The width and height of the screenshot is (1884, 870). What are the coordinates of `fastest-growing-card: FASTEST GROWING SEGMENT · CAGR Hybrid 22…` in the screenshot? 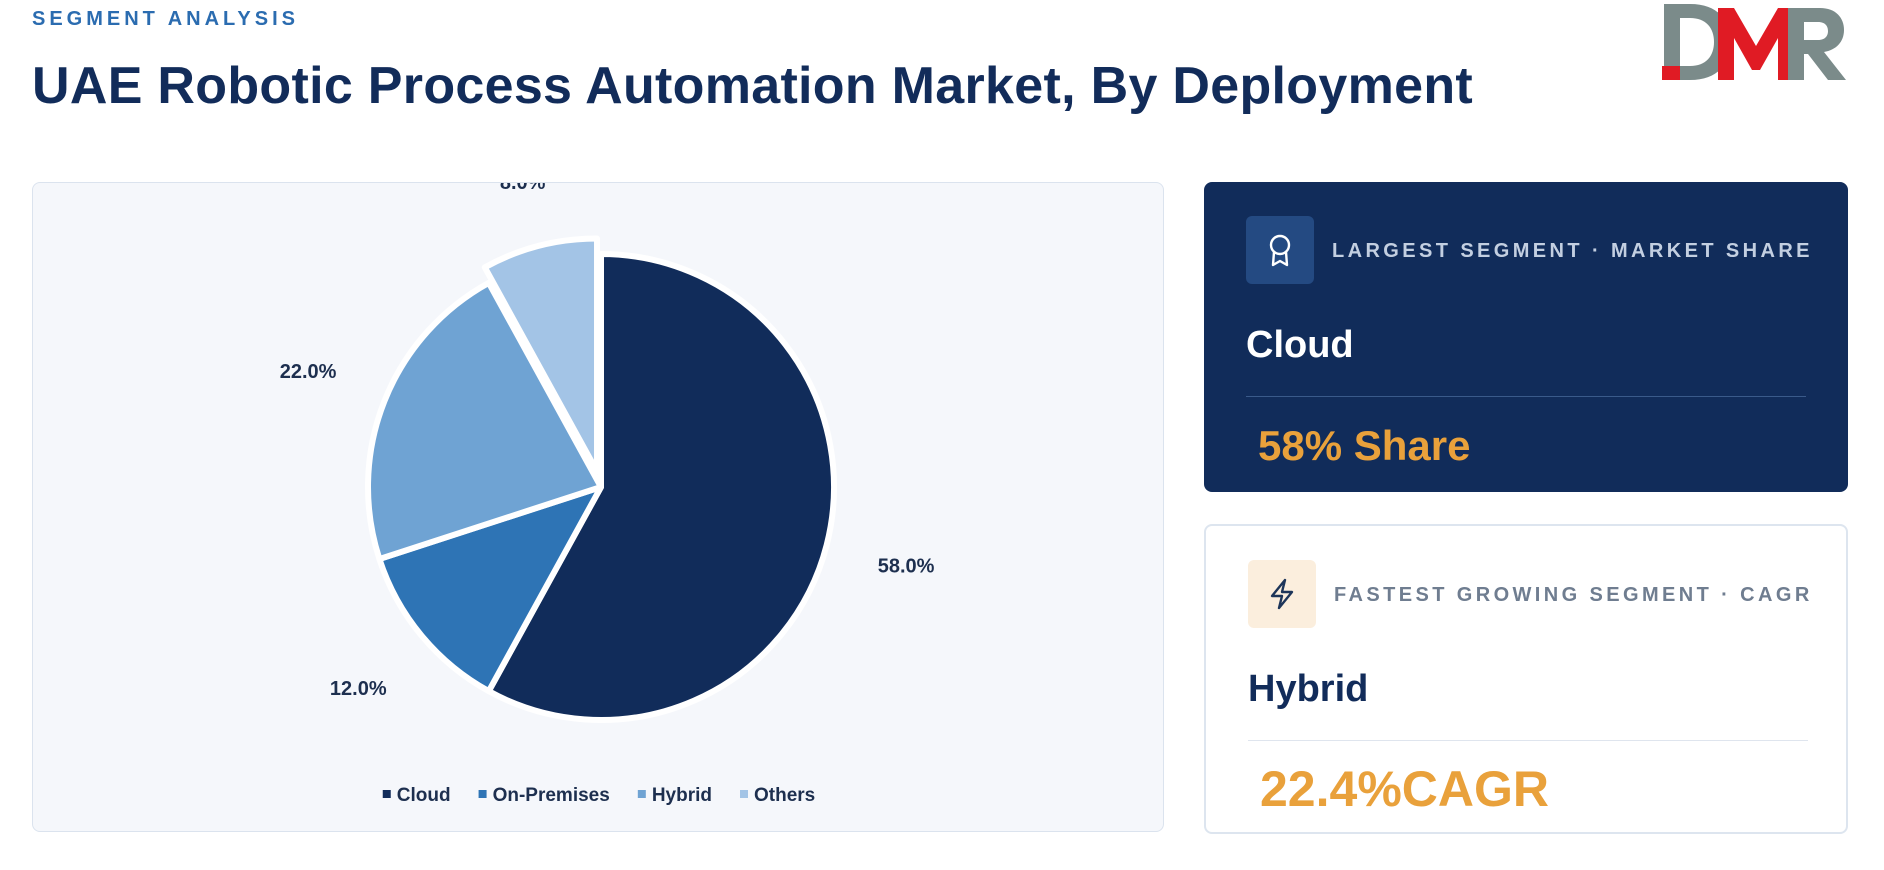 It's located at (1526, 679).